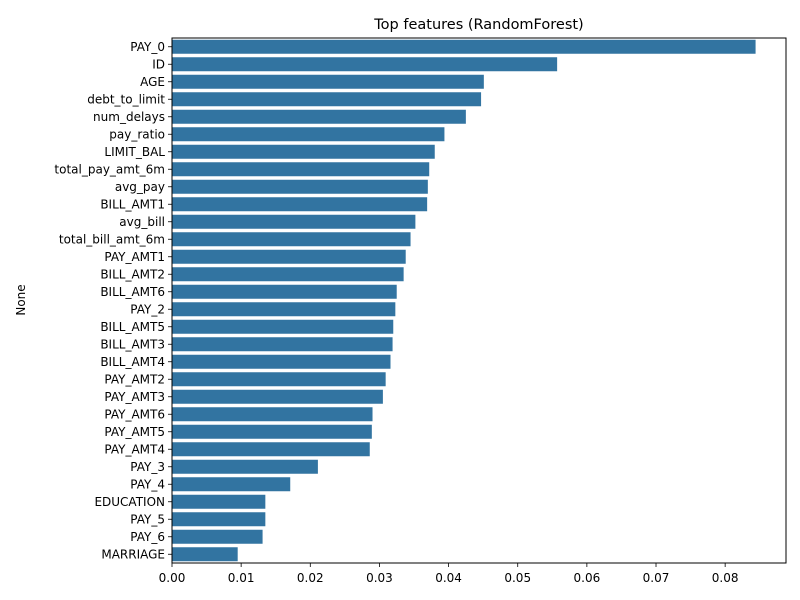  What do you see at coordinates (147, 47) in the screenshot?
I see `y-tick-label: PAY_0` at bounding box center [147, 47].